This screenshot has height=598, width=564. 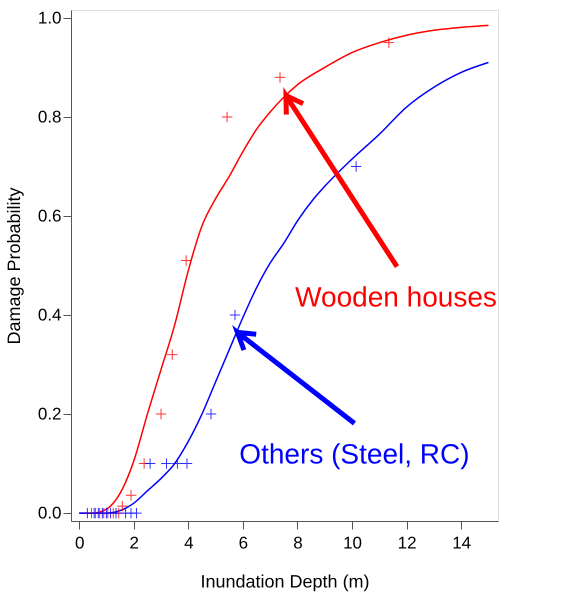 What do you see at coordinates (462, 543) in the screenshot?
I see `x-tick-label: 14` at bounding box center [462, 543].